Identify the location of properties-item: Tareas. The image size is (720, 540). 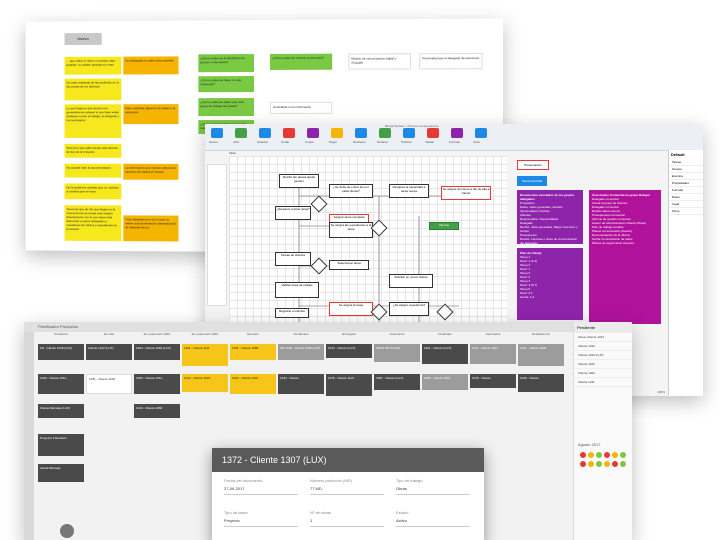
(686, 162).